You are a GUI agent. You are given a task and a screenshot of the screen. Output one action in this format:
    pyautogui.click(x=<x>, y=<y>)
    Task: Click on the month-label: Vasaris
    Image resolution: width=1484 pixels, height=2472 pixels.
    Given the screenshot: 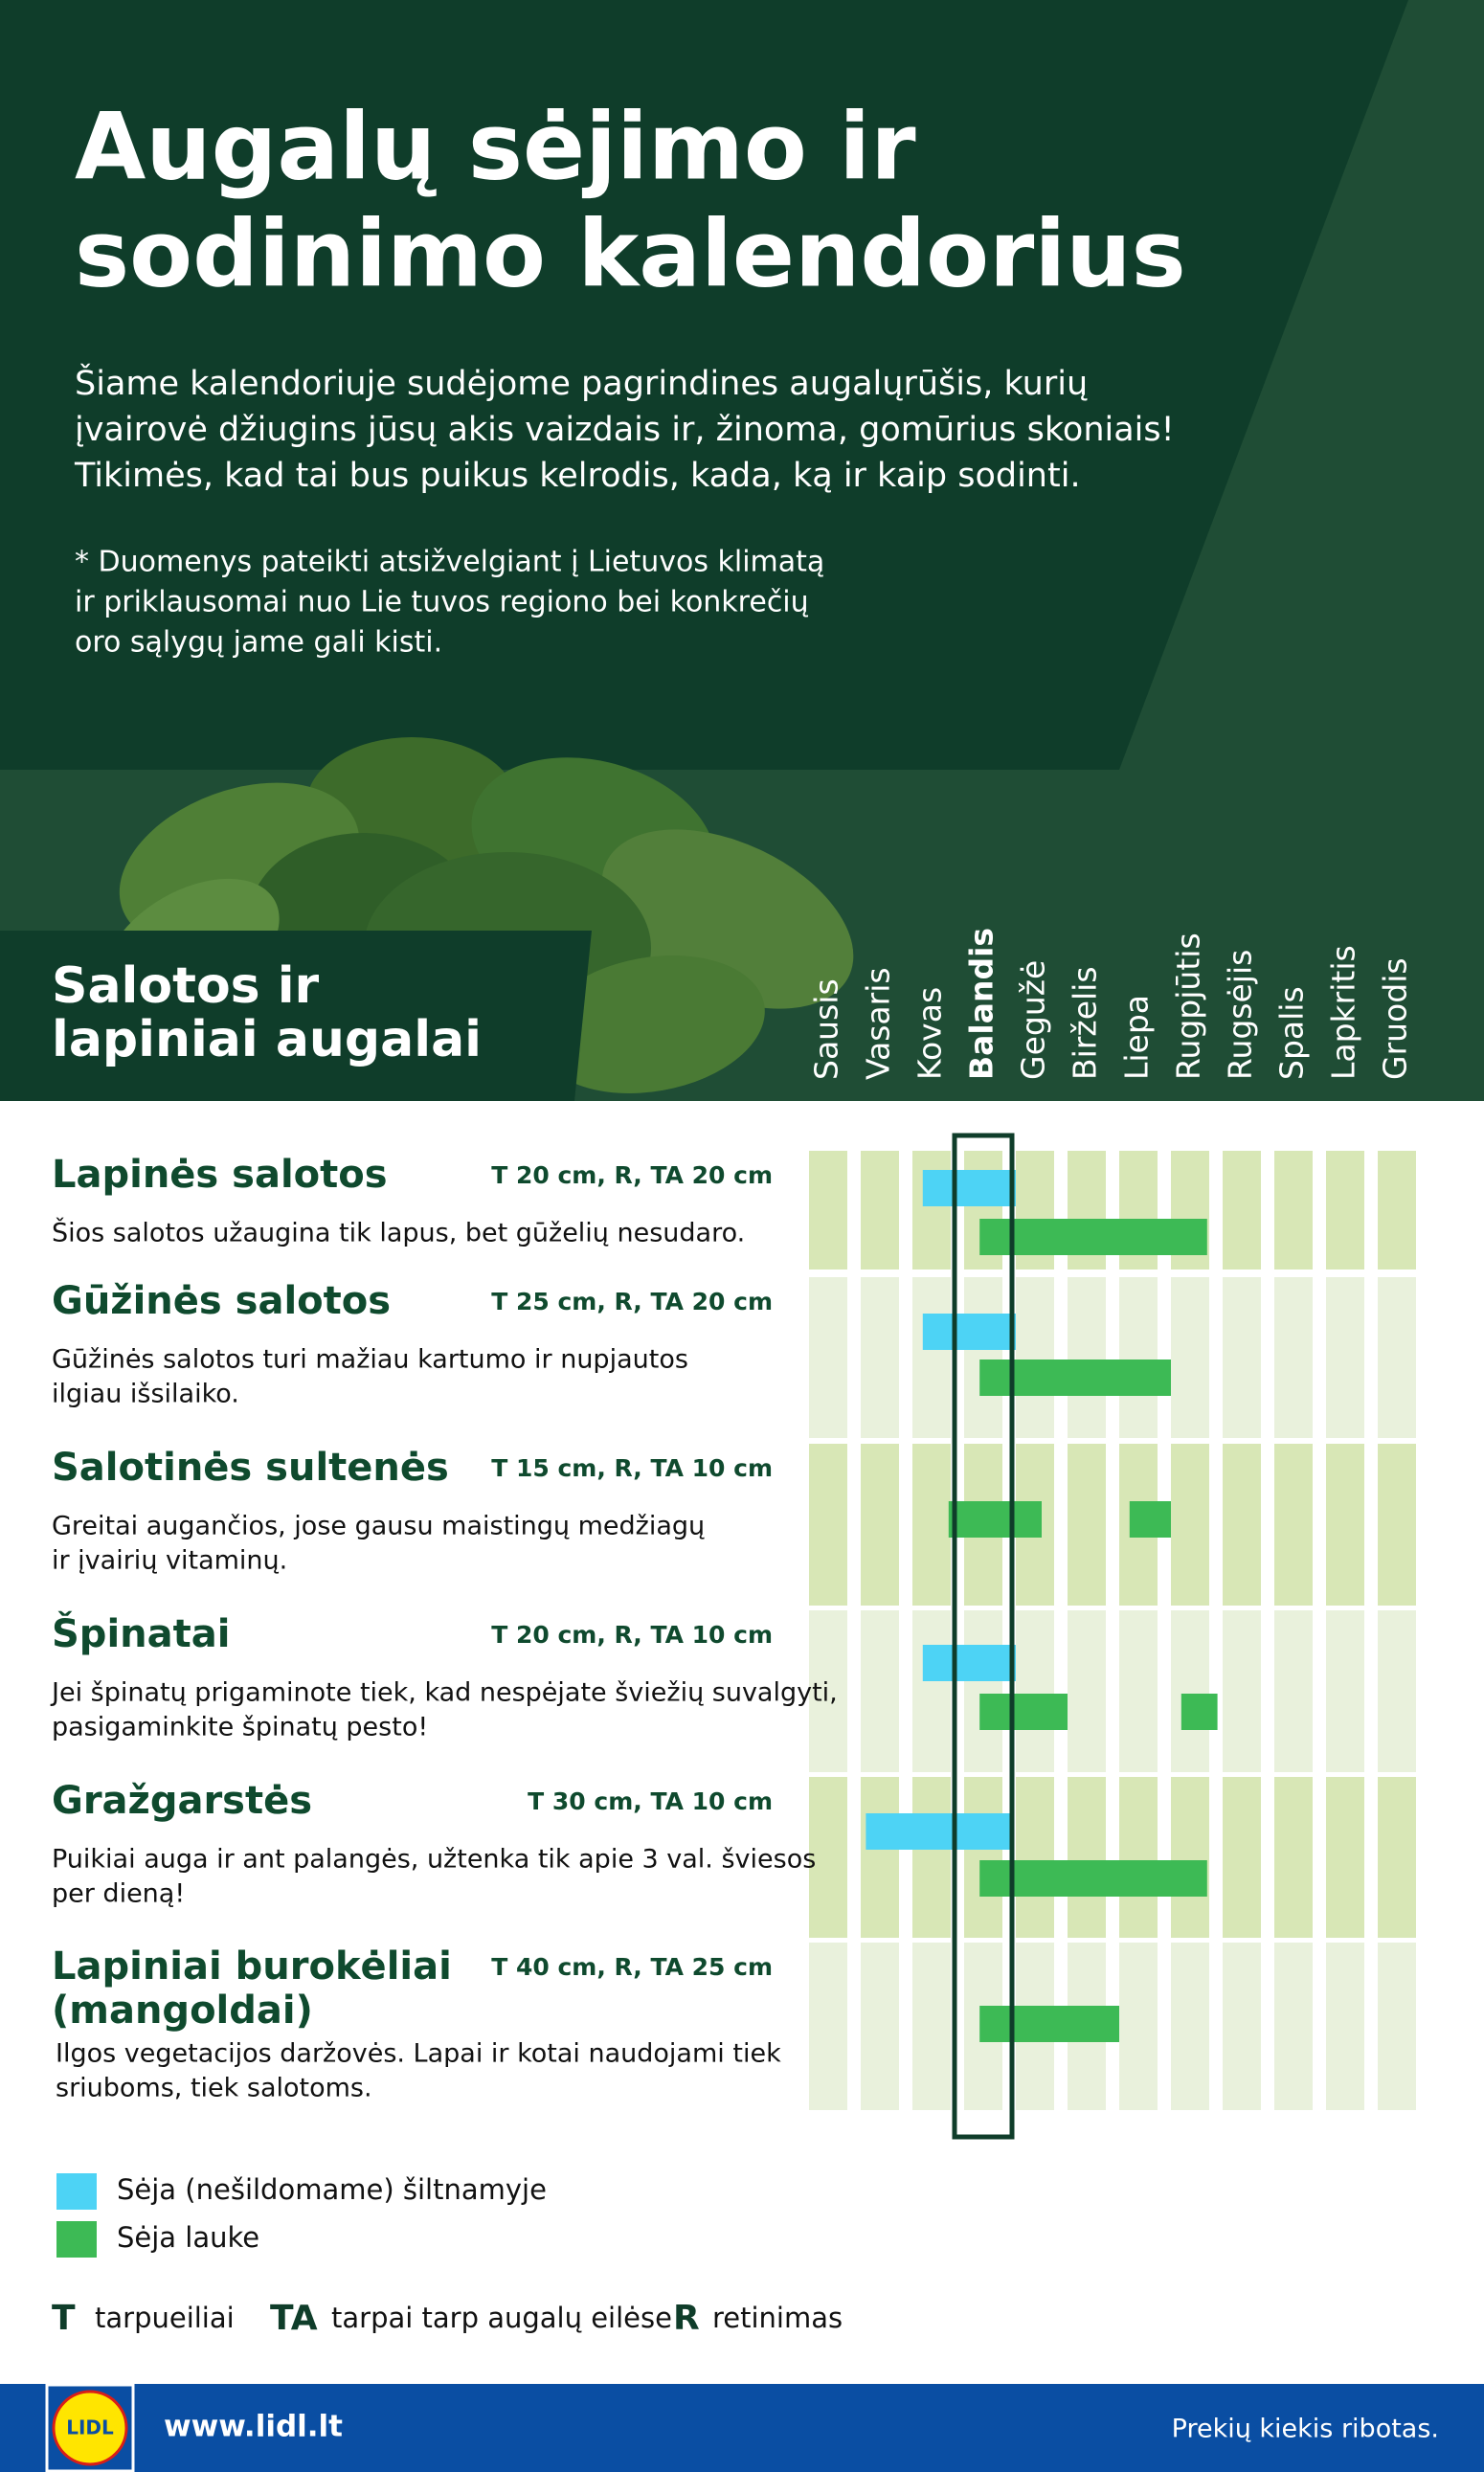 What is the action you would take?
    pyautogui.click(x=878, y=1023)
    